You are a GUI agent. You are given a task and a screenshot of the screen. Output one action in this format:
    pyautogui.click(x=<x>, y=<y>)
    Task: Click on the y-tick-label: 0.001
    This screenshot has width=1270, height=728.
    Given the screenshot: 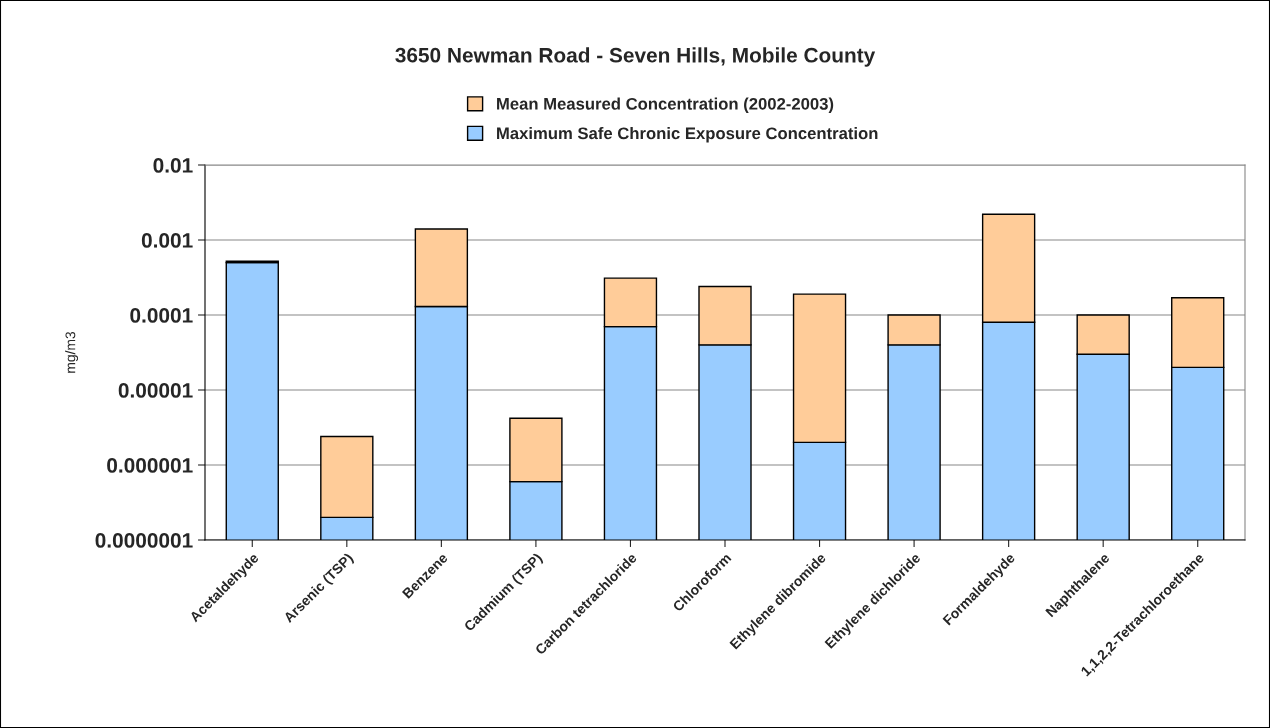 What is the action you would take?
    pyautogui.click(x=167, y=240)
    